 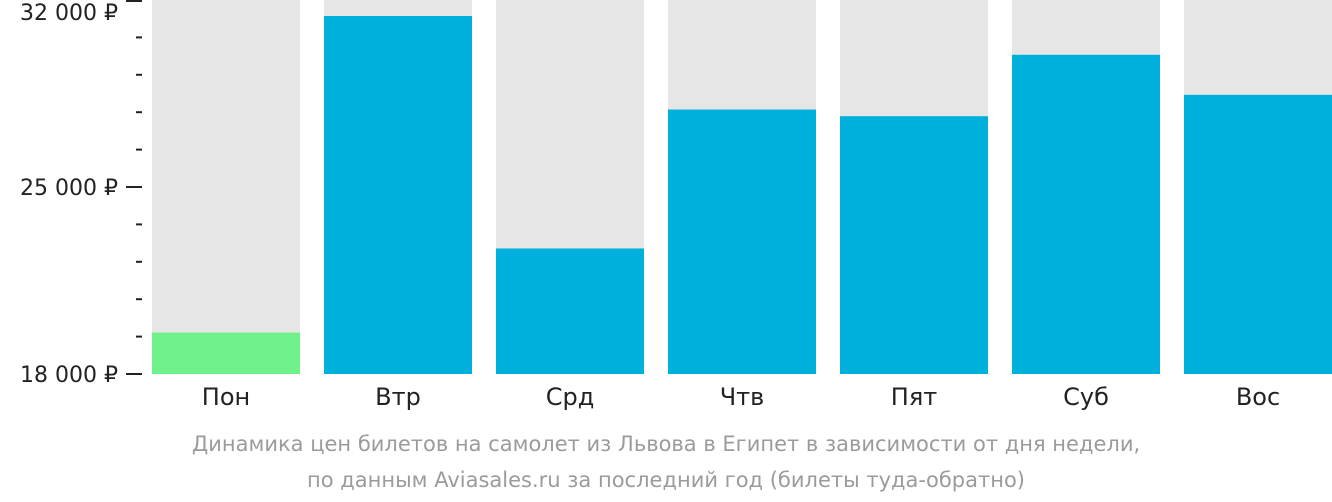 I want to click on y-axis: 32 000 ₽ 25 000 ₽ 18 000 ₽, so click(x=81, y=194).